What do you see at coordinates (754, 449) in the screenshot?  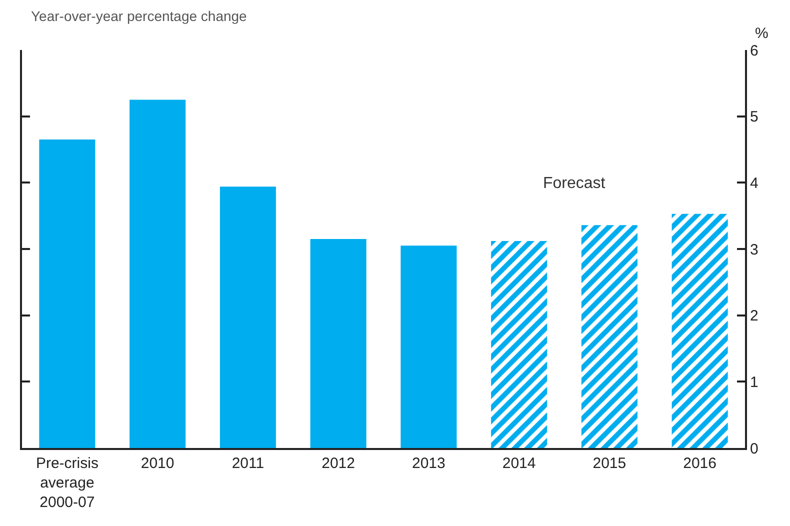 I see `y-tick-label: 0` at bounding box center [754, 449].